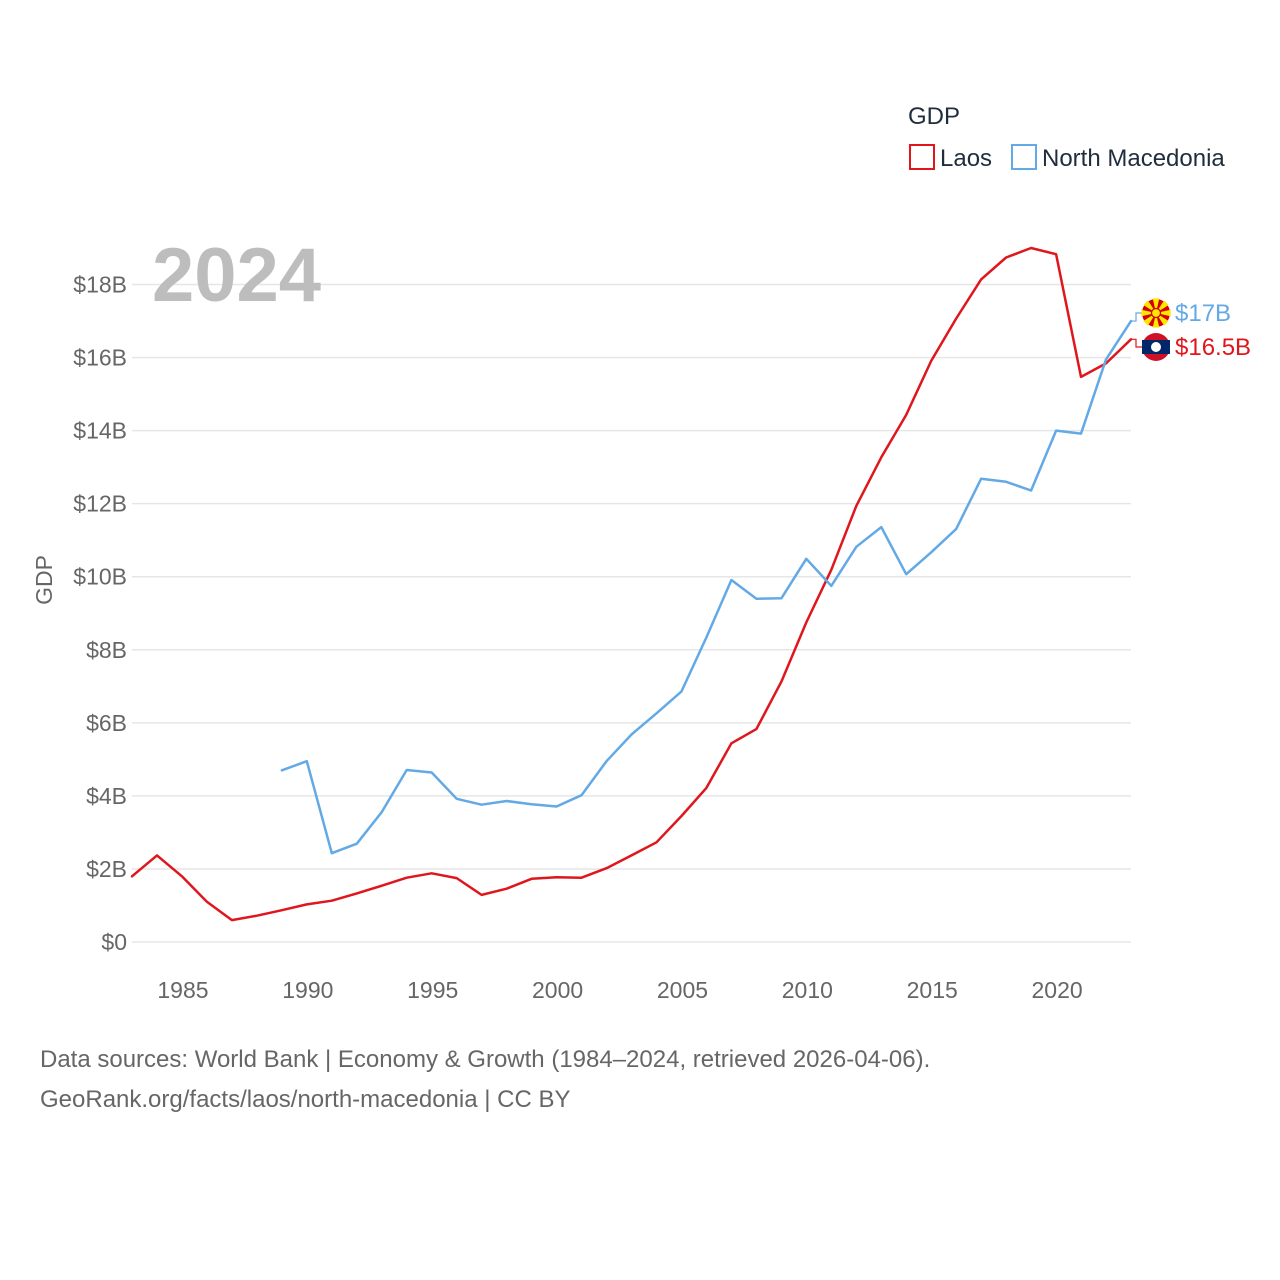 The width and height of the screenshot is (1280, 1280). I want to click on end-value-label-north-macedonia: $17B, so click(1203, 313).